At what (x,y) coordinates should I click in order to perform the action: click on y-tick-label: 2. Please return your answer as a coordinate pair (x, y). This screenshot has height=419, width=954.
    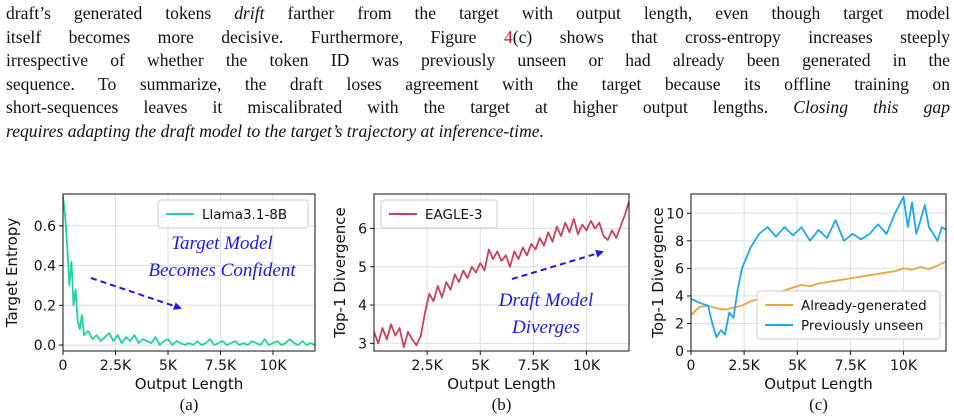
    Looking at the image, I should click on (679, 324).